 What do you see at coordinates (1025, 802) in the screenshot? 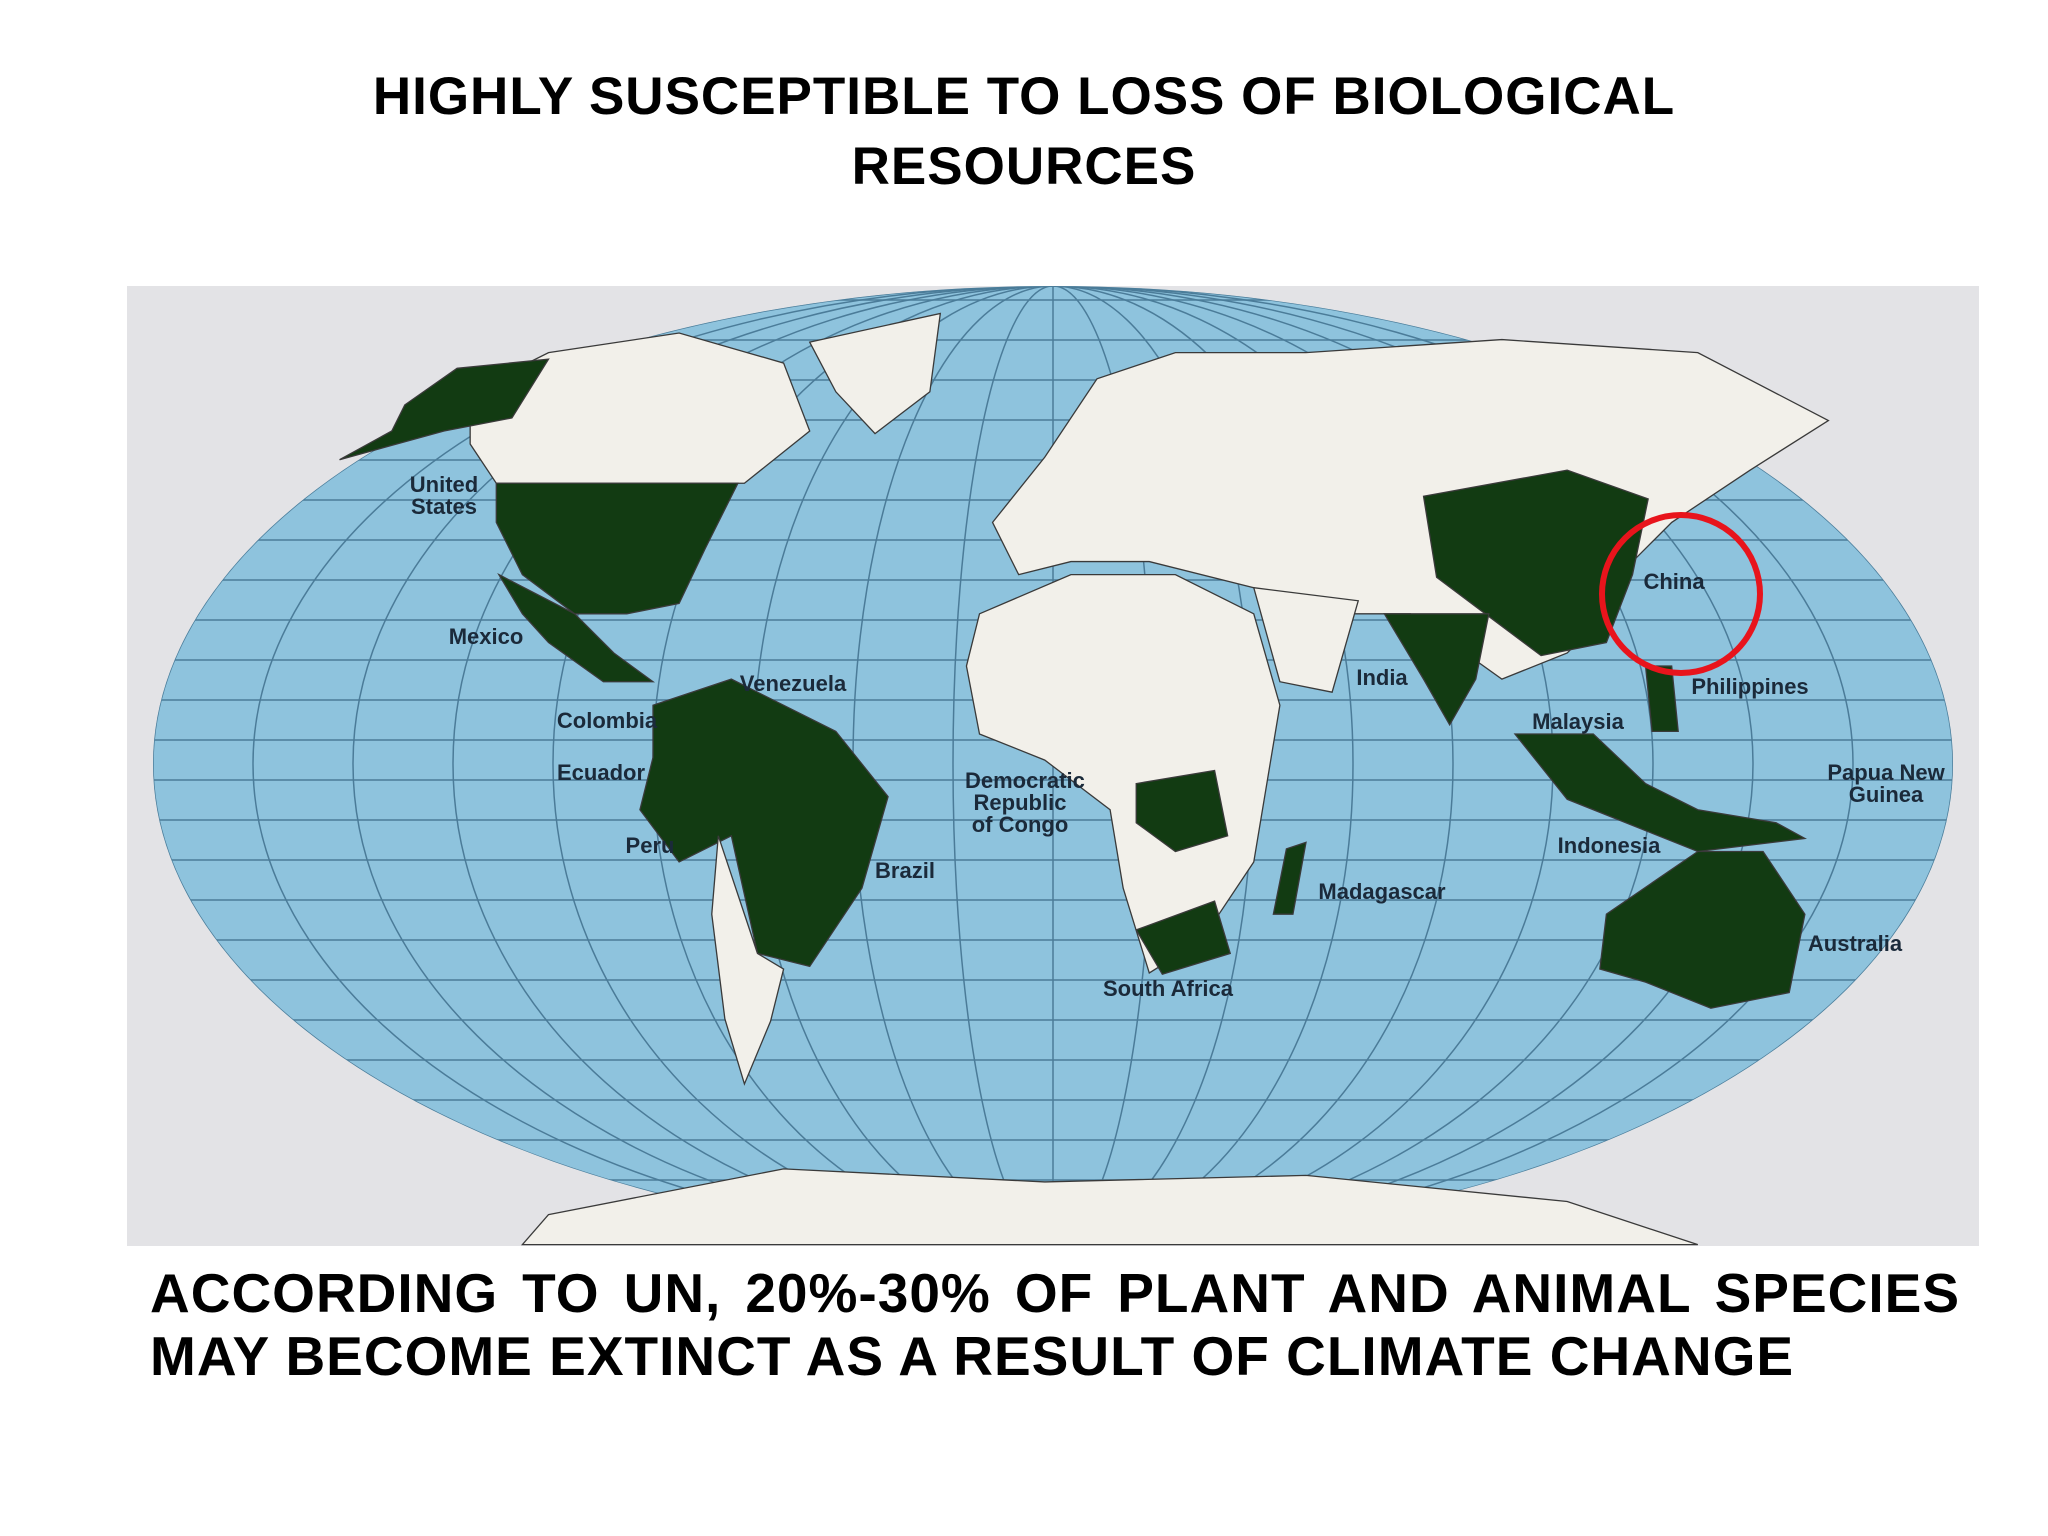
I see `country-label: Democratic Republic of Congo` at bounding box center [1025, 802].